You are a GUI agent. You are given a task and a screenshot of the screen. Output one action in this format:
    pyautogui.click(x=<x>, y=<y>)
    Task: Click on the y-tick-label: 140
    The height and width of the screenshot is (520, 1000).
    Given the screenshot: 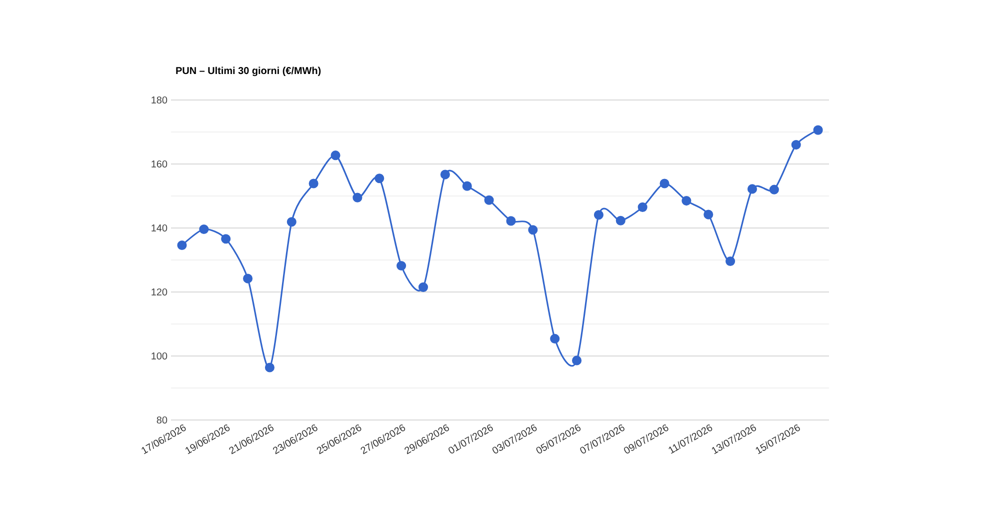 What is the action you would take?
    pyautogui.click(x=160, y=228)
    